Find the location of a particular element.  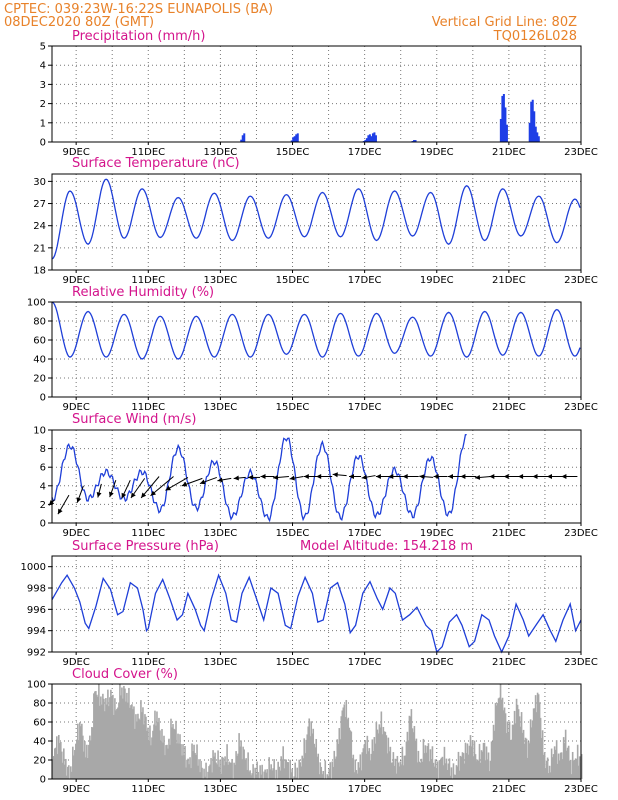

y-tick-label: 10 is located at coordinates (39, 431).